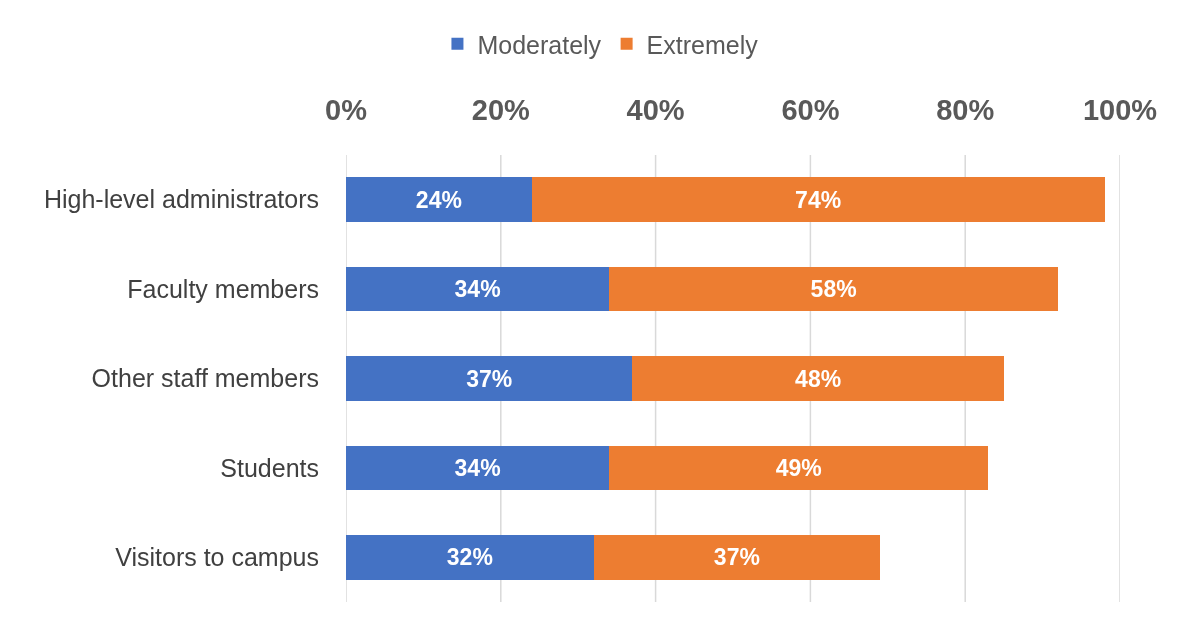 The height and width of the screenshot is (629, 1189). What do you see at coordinates (346, 110) in the screenshot?
I see `x-tick-label: 0%` at bounding box center [346, 110].